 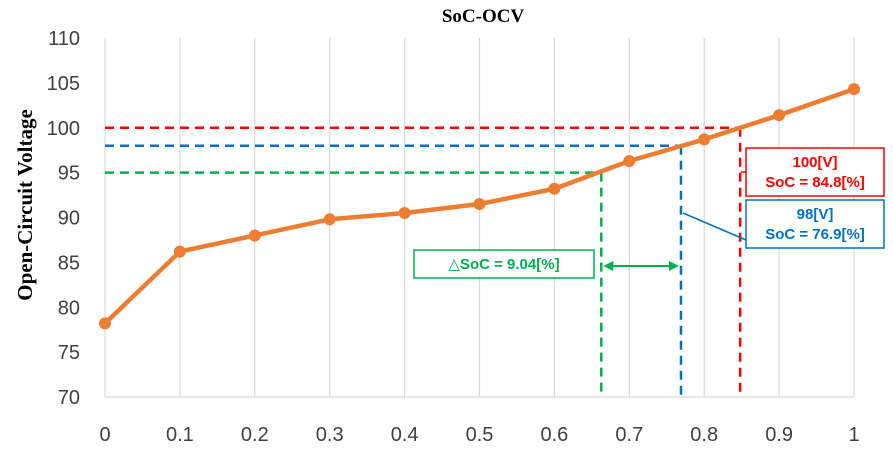 I want to click on y-tick-label: 90, so click(x=69, y=219).